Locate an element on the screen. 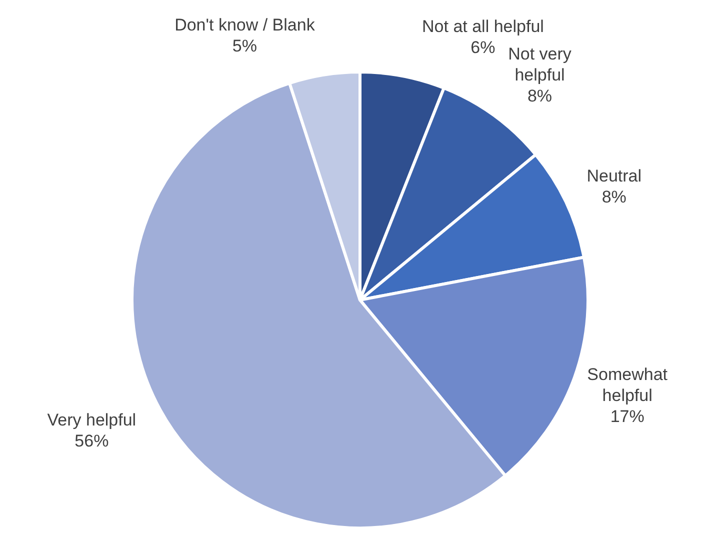 The image size is (725, 545). data-label: 56% is located at coordinates (91, 441).